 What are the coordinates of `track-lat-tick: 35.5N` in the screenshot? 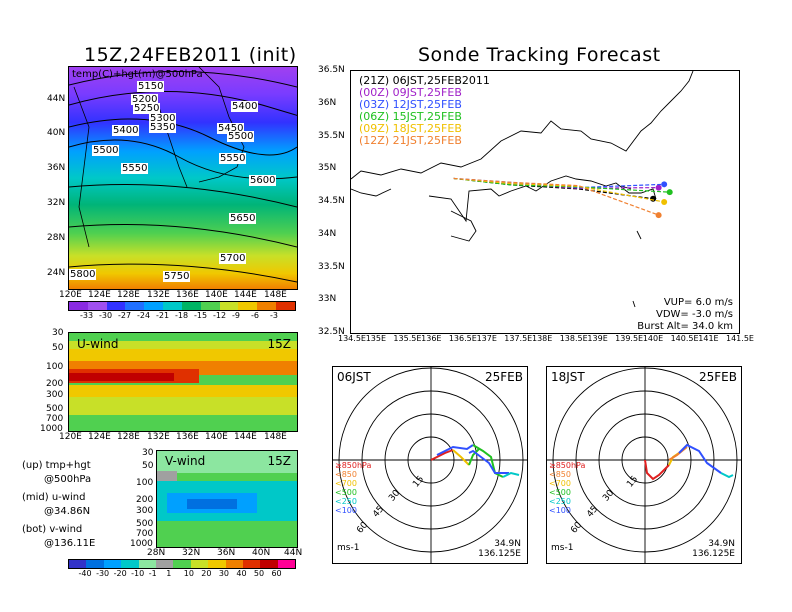 It's located at (331, 135).